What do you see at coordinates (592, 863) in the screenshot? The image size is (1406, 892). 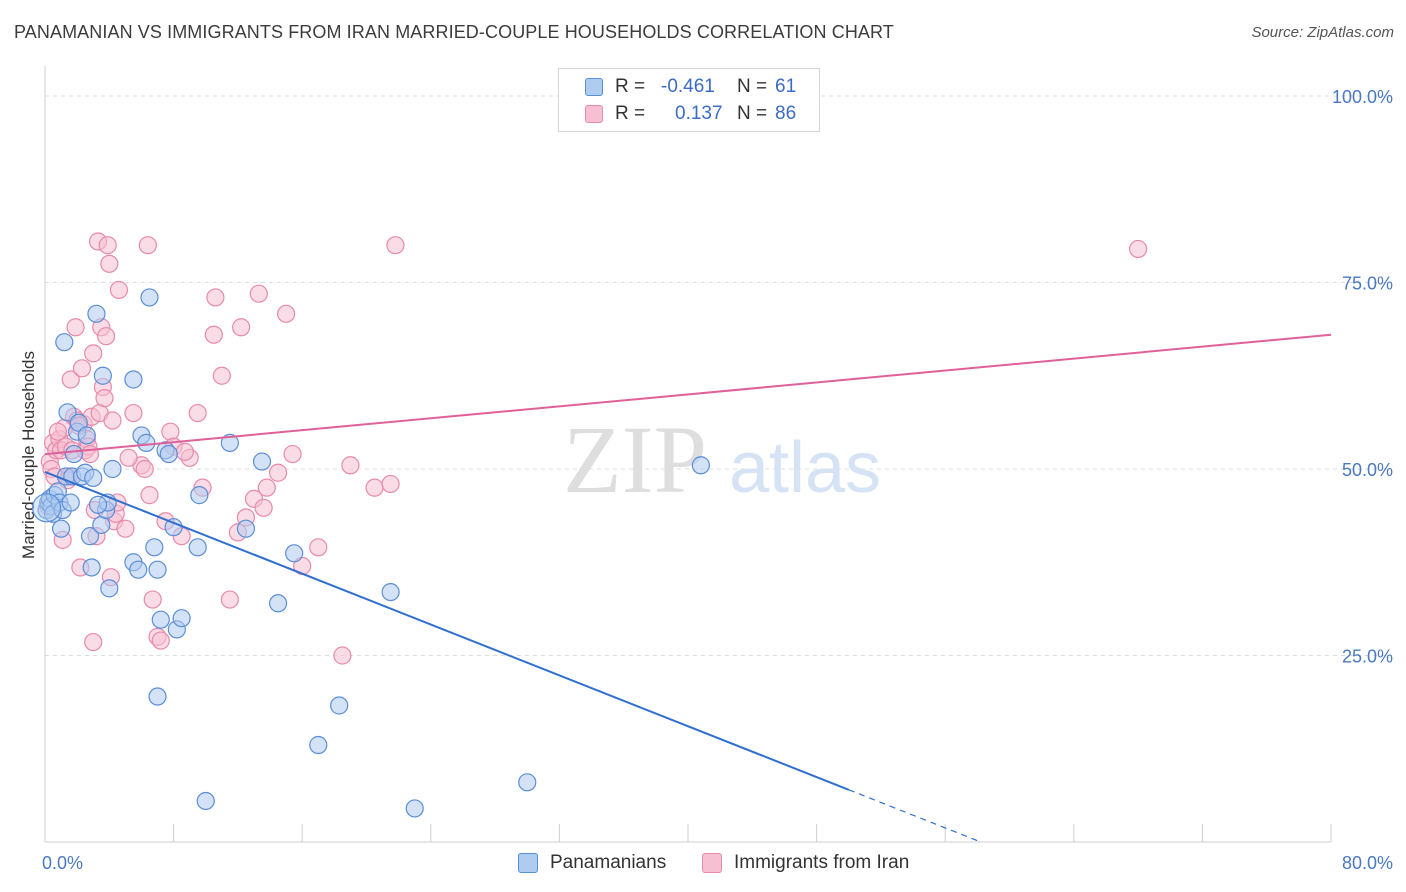 I see `series-legend-panamanians: Panamanians` at bounding box center [592, 863].